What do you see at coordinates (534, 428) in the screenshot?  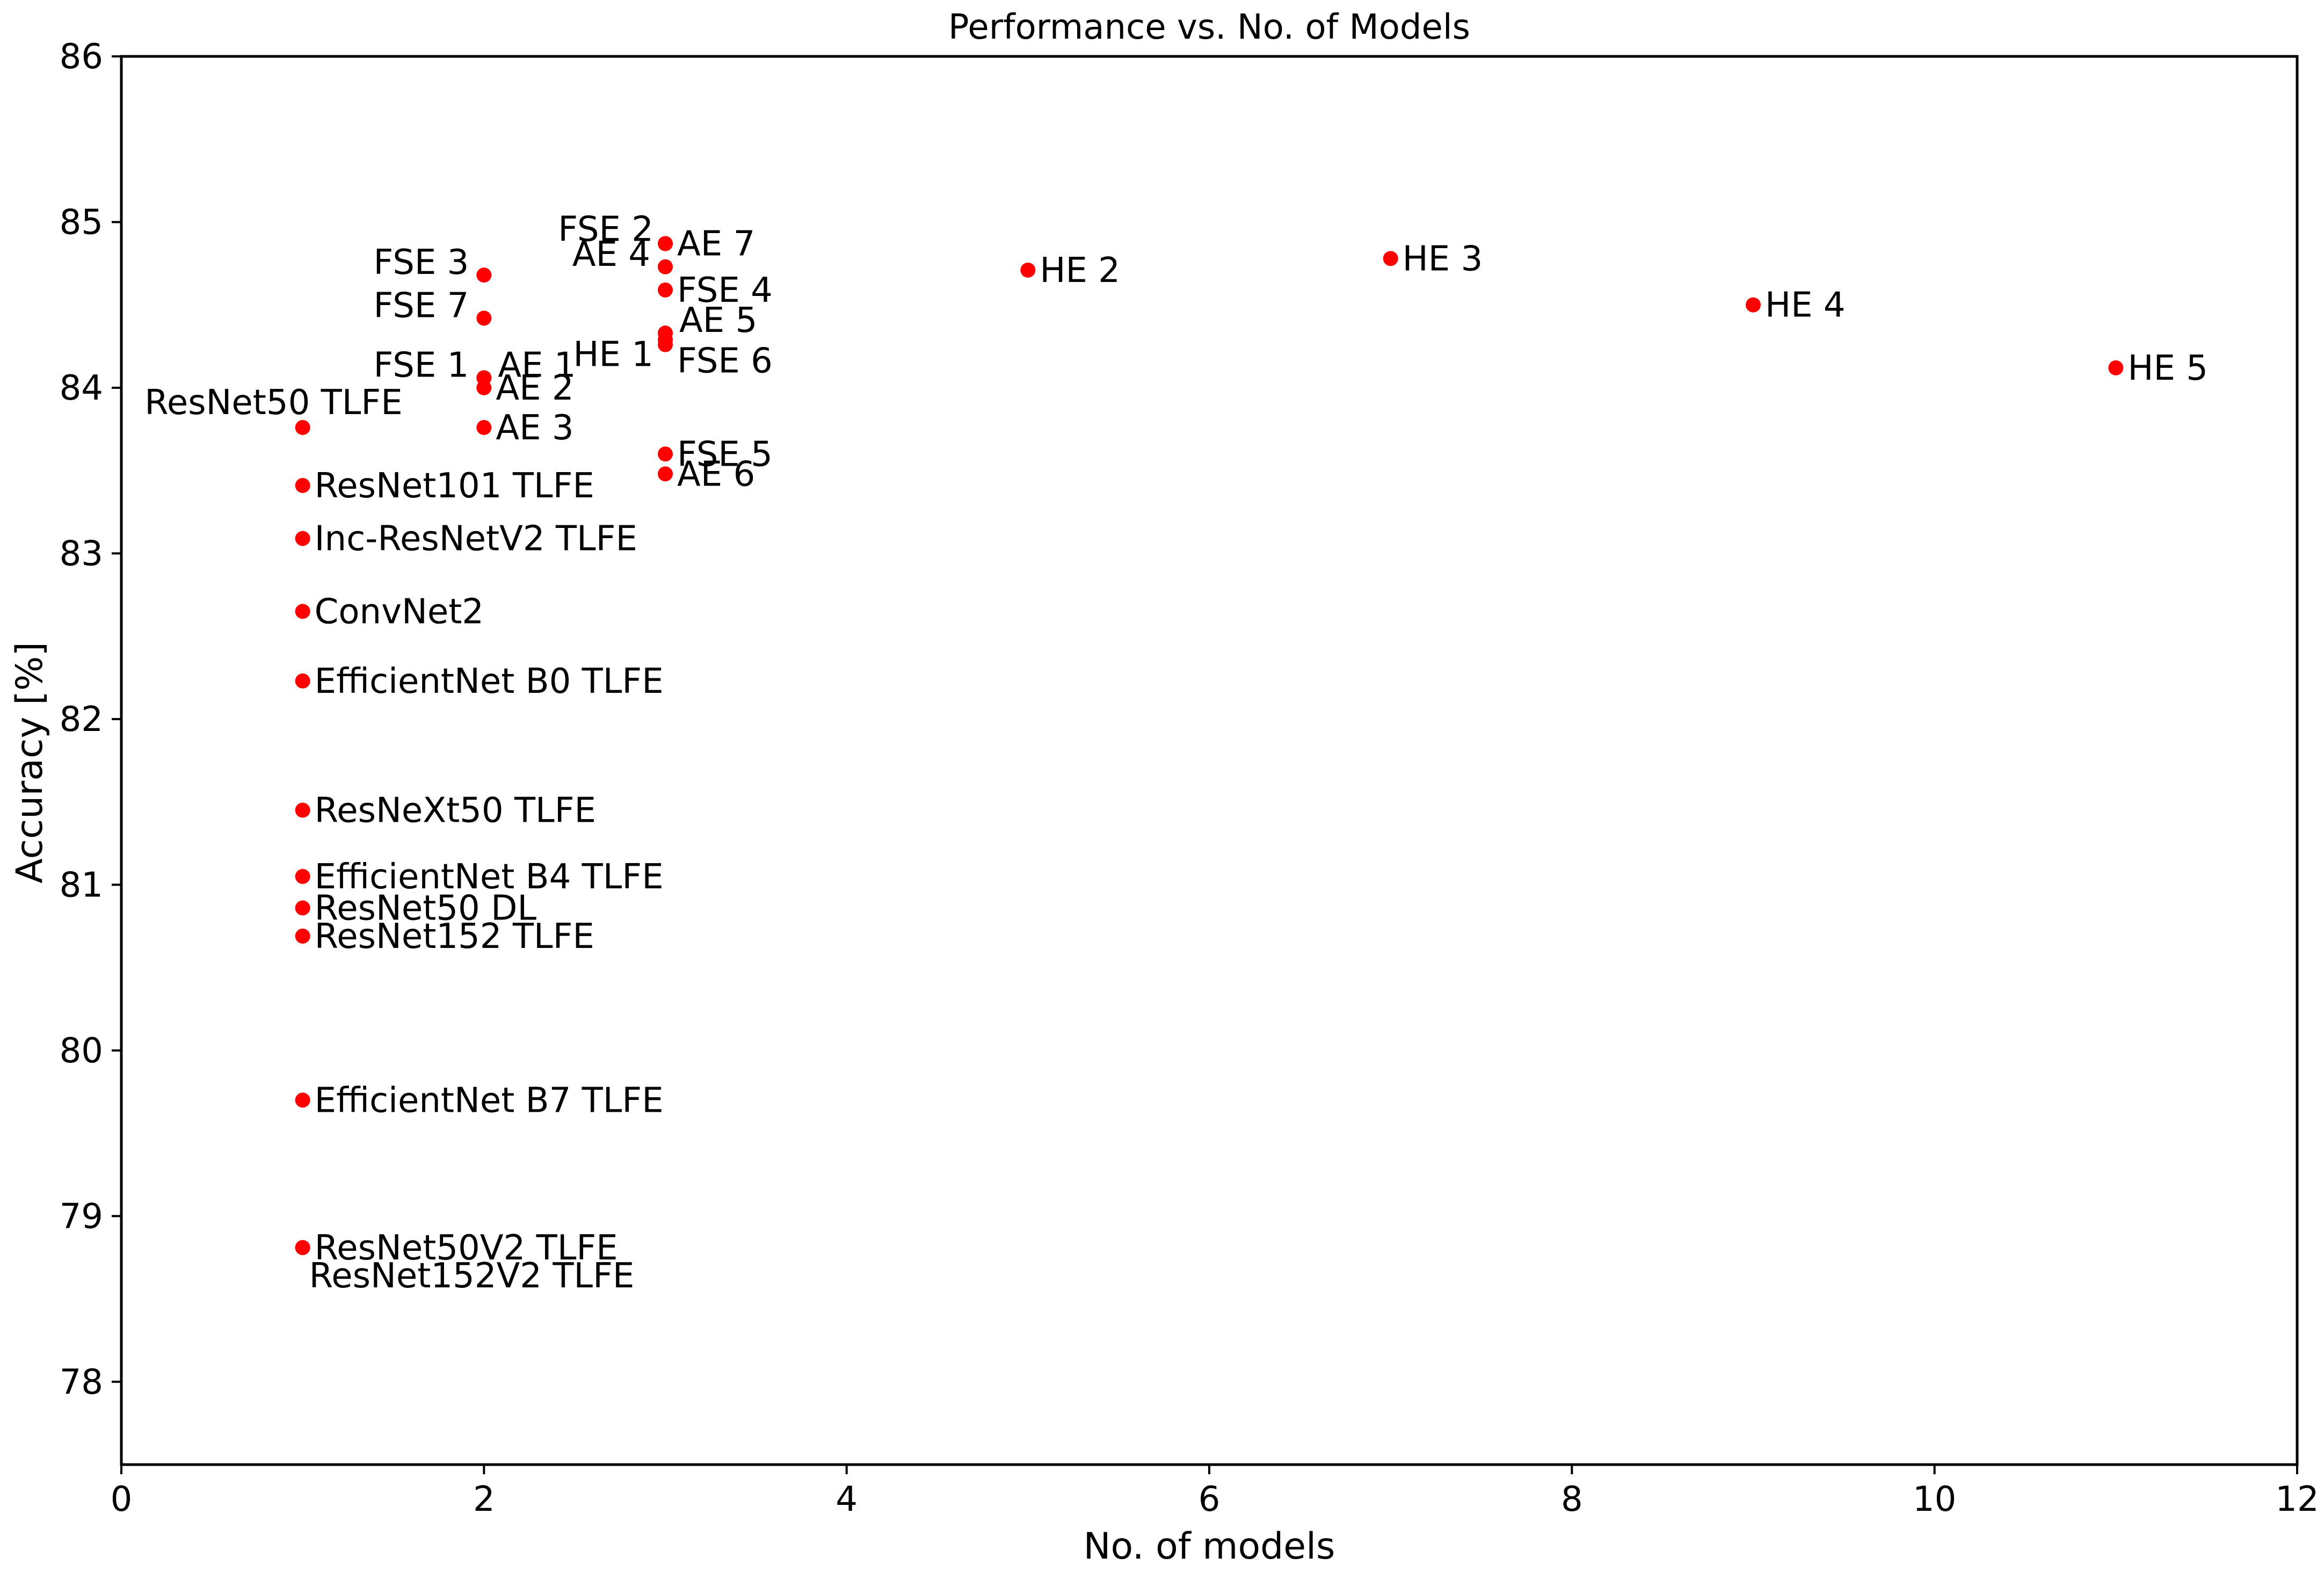 I see `point-label: AE 3` at bounding box center [534, 428].